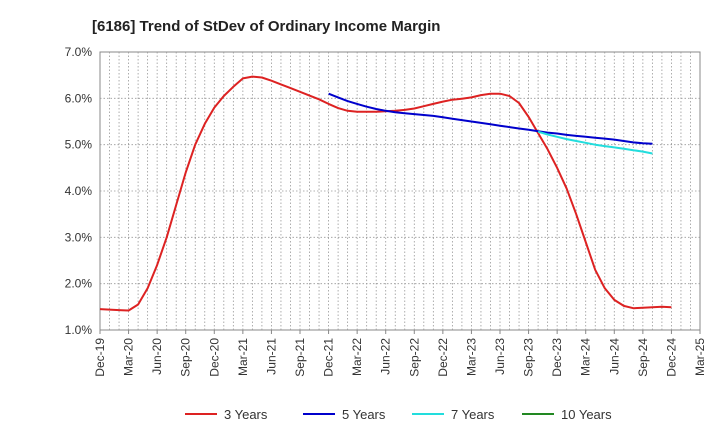 This screenshot has height=440, width=720. What do you see at coordinates (300, 357) in the screenshot?
I see `x-tick-label: Sep-21` at bounding box center [300, 357].